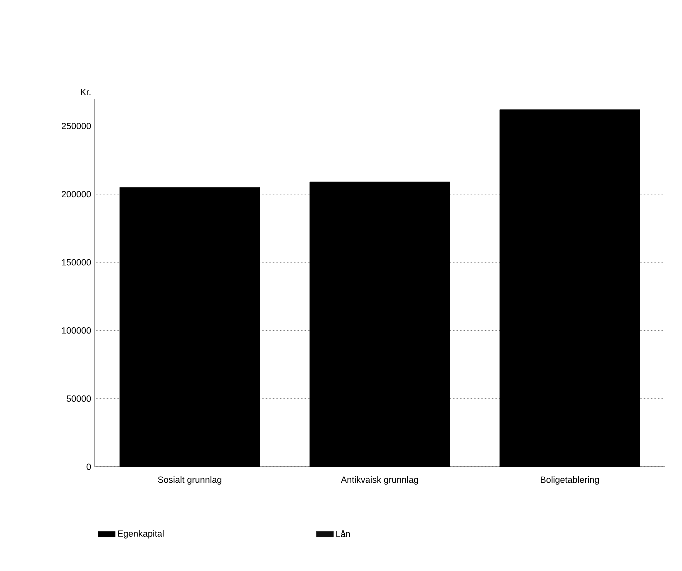  What do you see at coordinates (190, 480) in the screenshot?
I see `x-tick-label: Sosialt grunnlag` at bounding box center [190, 480].